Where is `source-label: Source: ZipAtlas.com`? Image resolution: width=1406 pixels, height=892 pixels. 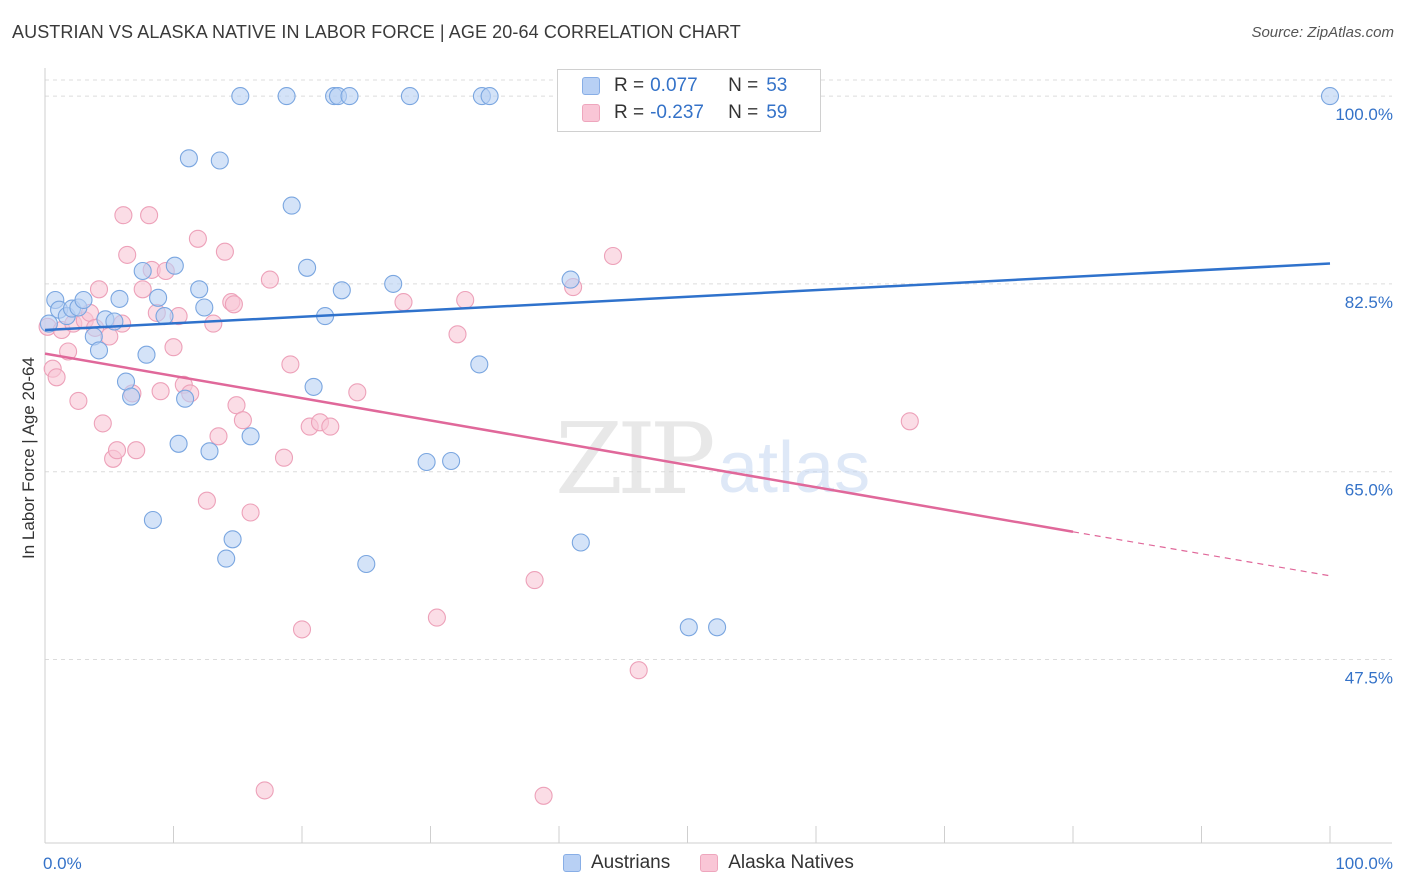
source-label: Source: ZipAtlas.com is located at coordinates (1322, 32).